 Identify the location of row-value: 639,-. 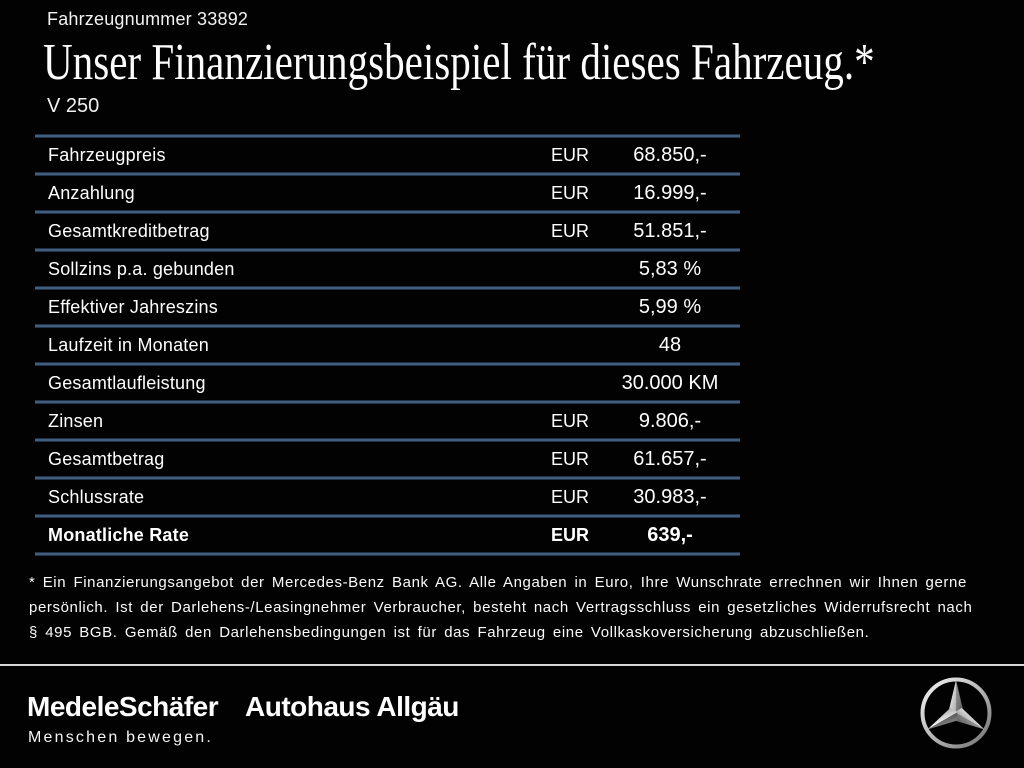
(670, 534).